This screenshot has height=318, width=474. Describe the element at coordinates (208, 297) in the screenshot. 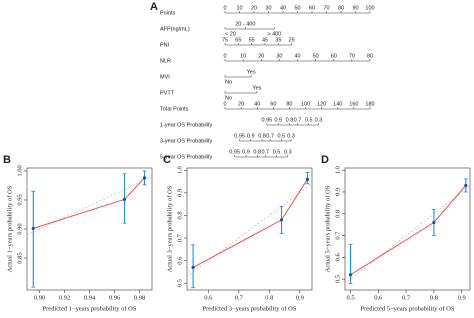

I see `x-tick-label: 0.6` at that location.